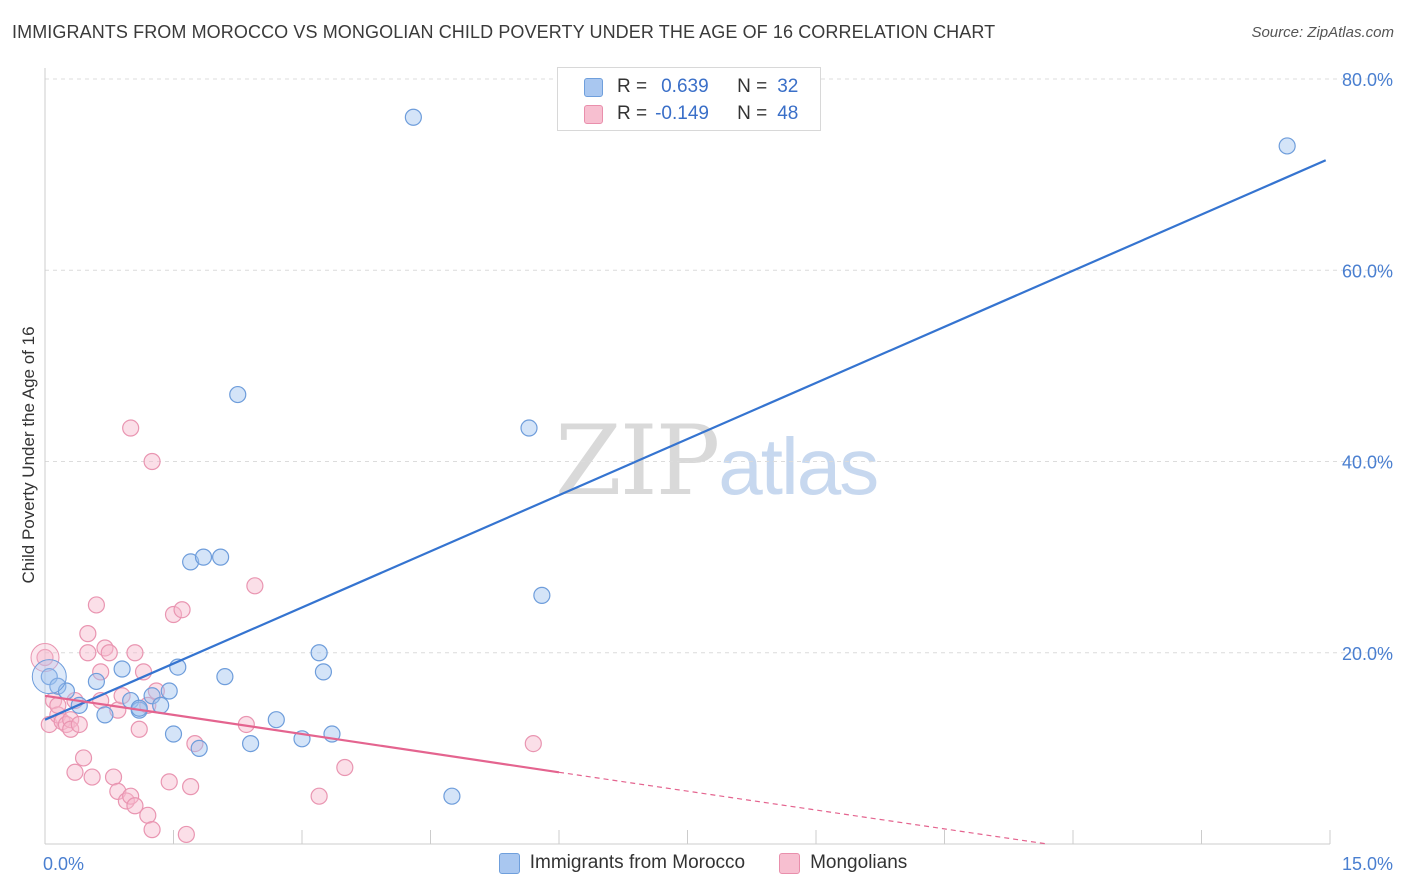 The image size is (1406, 892). Describe the element at coordinates (1367, 80) in the screenshot. I see `y-tick-label: 80.0%` at that location.